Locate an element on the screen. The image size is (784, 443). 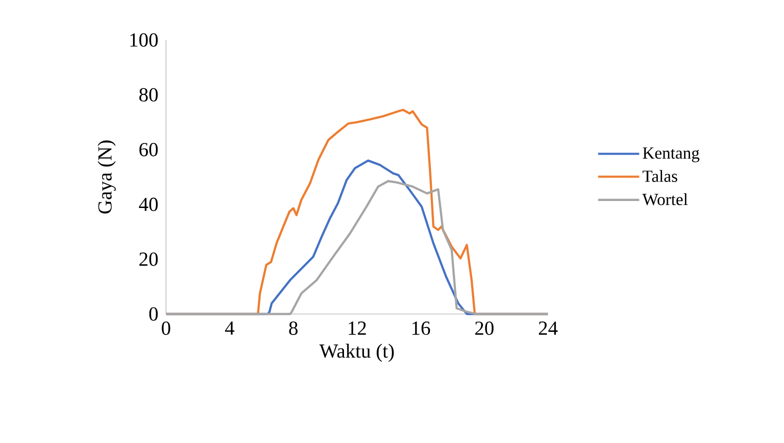
y-tick-label: 100 is located at coordinates (144, 40).